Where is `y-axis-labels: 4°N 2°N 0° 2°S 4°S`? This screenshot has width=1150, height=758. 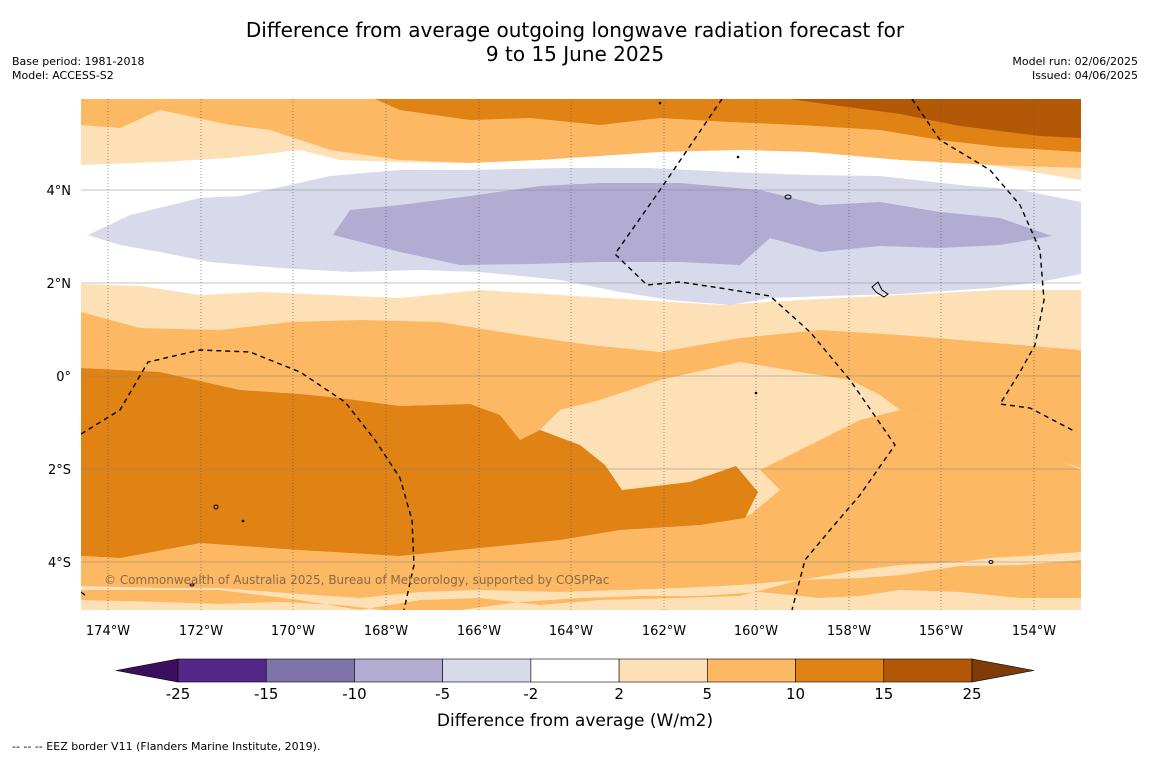
y-axis-labels: 4°N 2°N 0° 2°S 4°S is located at coordinates (59, 377).